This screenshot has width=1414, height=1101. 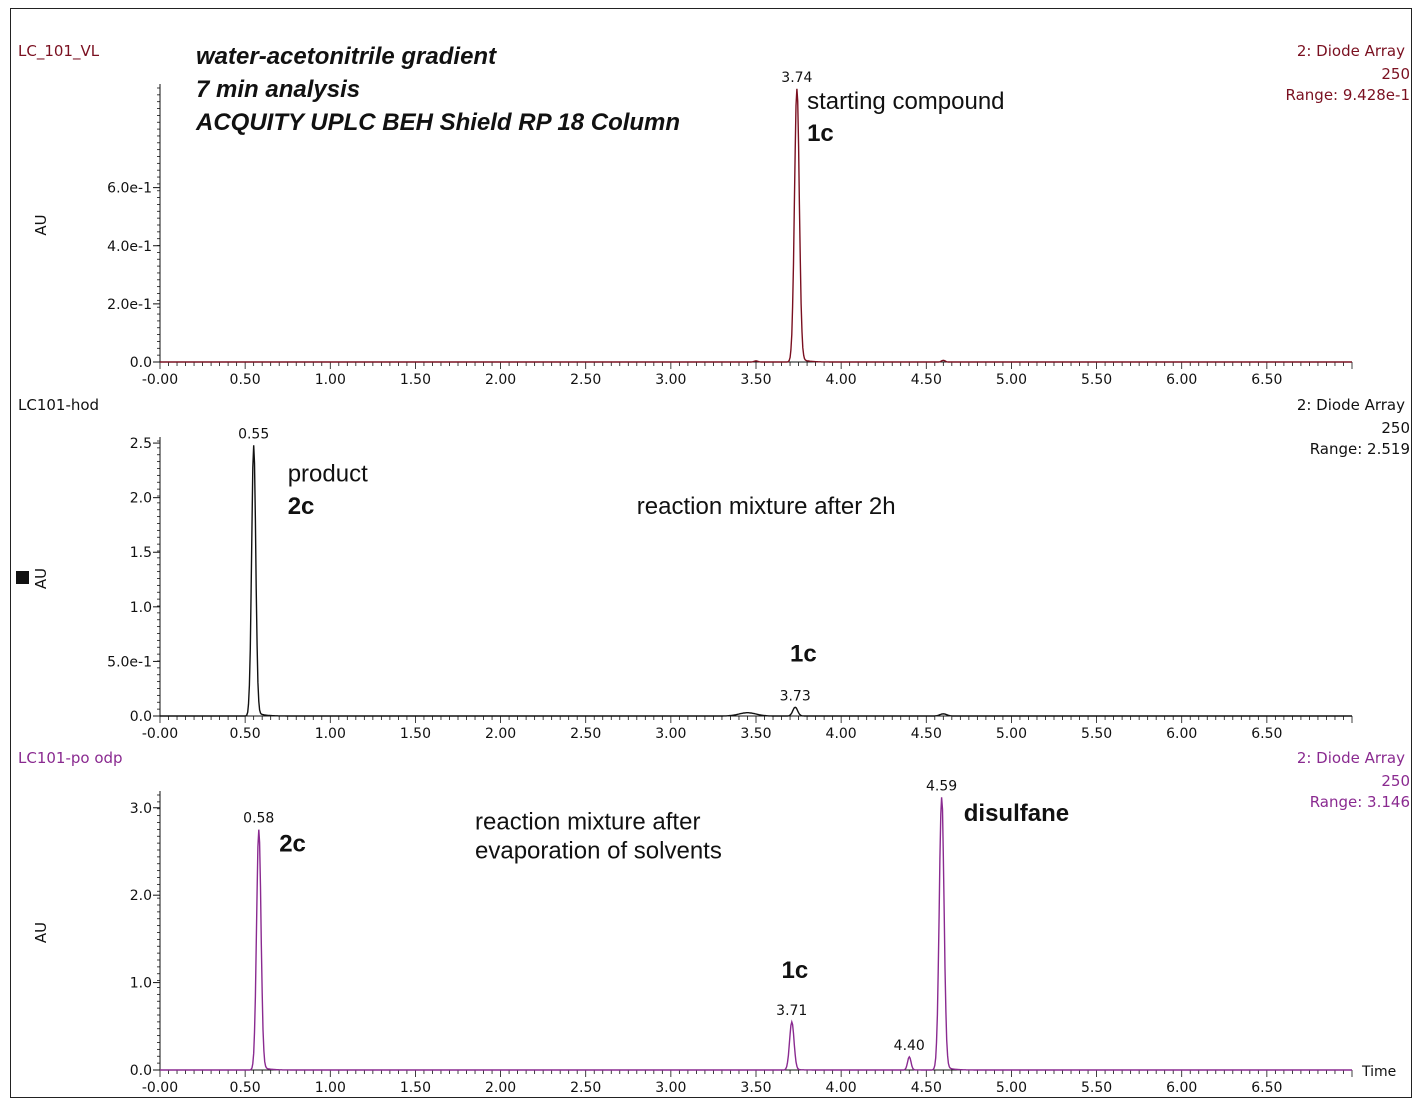 What do you see at coordinates (905, 101) in the screenshot?
I see `panel-1-annotation: starting compound` at bounding box center [905, 101].